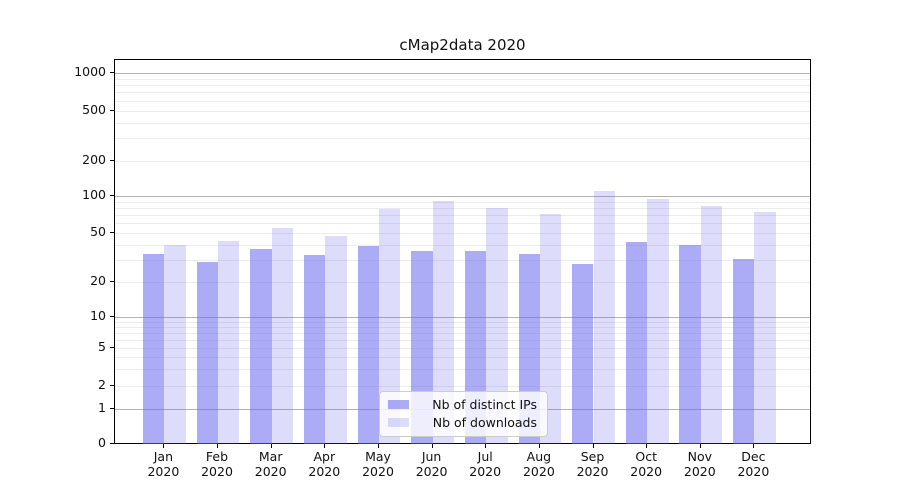 The image size is (900, 500). What do you see at coordinates (270, 464) in the screenshot?
I see `x-tick-label: Mar 2020` at bounding box center [270, 464].